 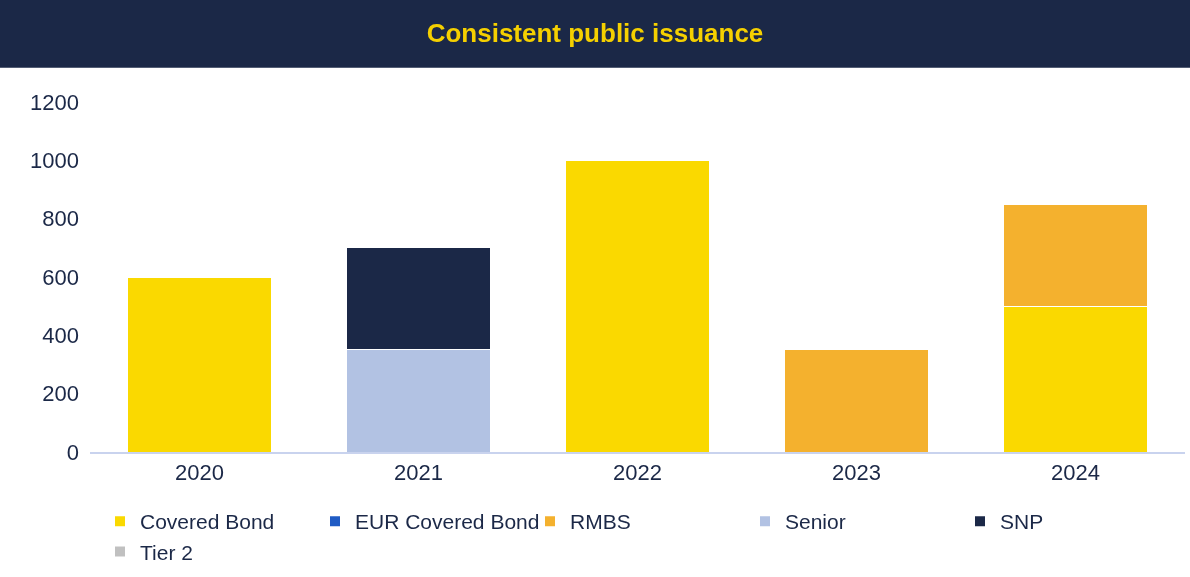 I want to click on y-tick-label: 400, so click(x=60, y=336).